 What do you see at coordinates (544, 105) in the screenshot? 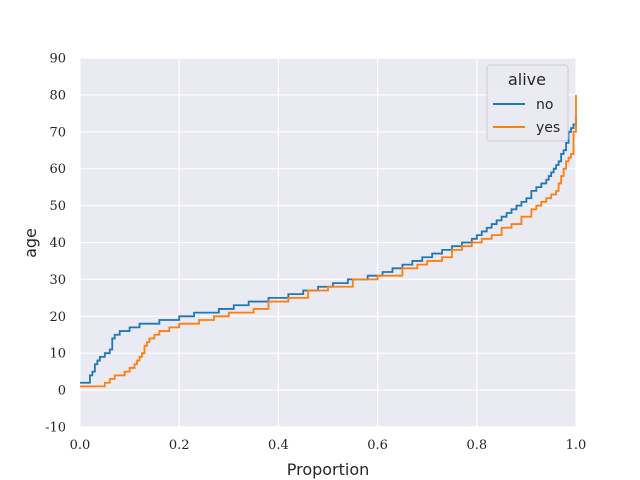
I see `legend-label-no: no` at bounding box center [544, 105].